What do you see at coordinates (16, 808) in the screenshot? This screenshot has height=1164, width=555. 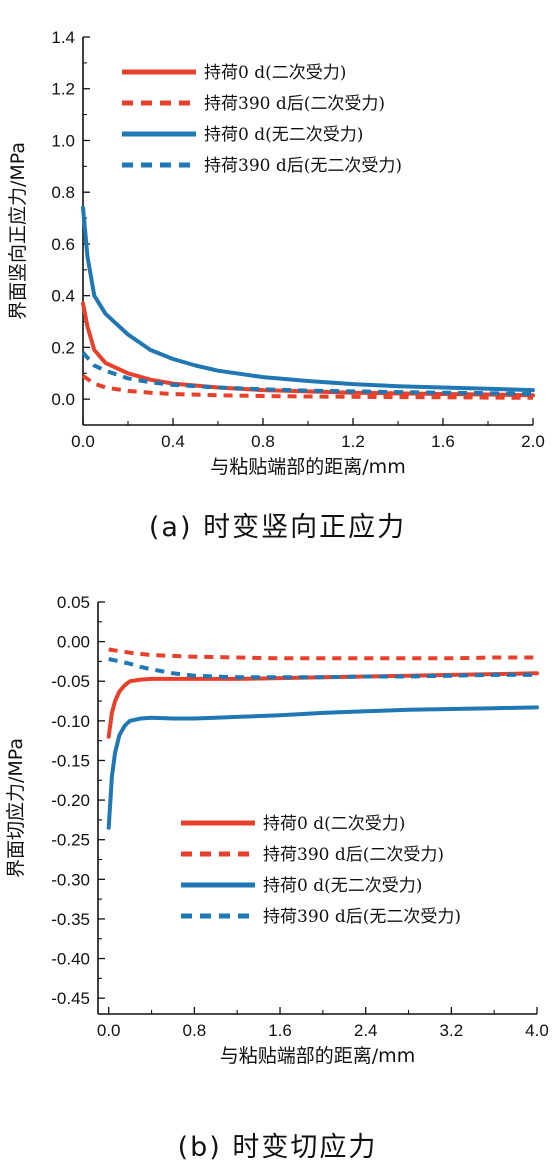 I see `y-axis-title: 界面切应力/MPa` at bounding box center [16, 808].